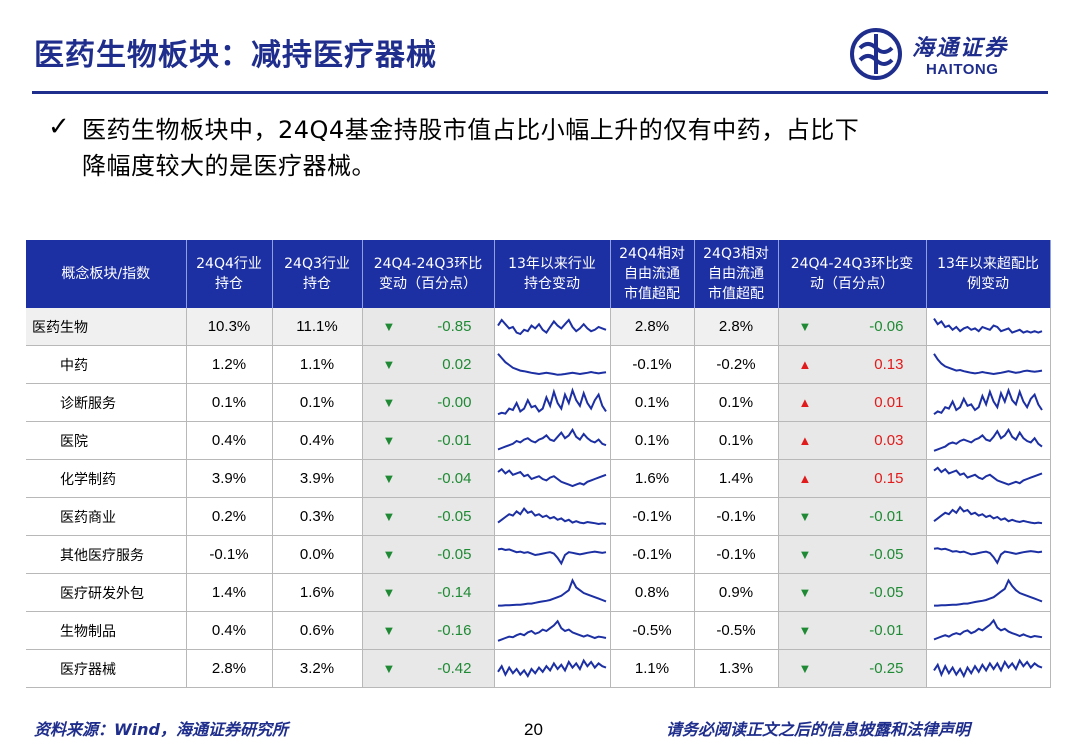  What do you see at coordinates (886, 326) in the screenshot?
I see `change-number: -0.06` at bounding box center [886, 326].